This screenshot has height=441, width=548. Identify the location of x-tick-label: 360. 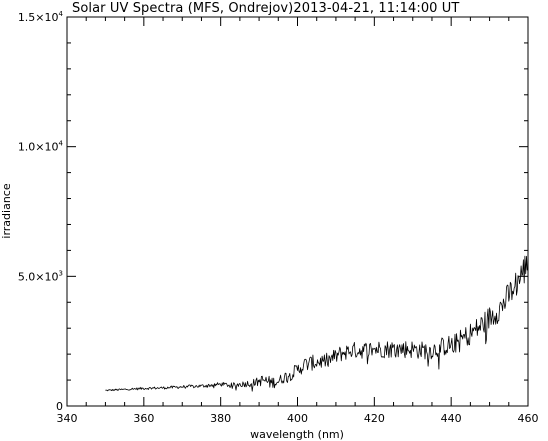
(143, 418).